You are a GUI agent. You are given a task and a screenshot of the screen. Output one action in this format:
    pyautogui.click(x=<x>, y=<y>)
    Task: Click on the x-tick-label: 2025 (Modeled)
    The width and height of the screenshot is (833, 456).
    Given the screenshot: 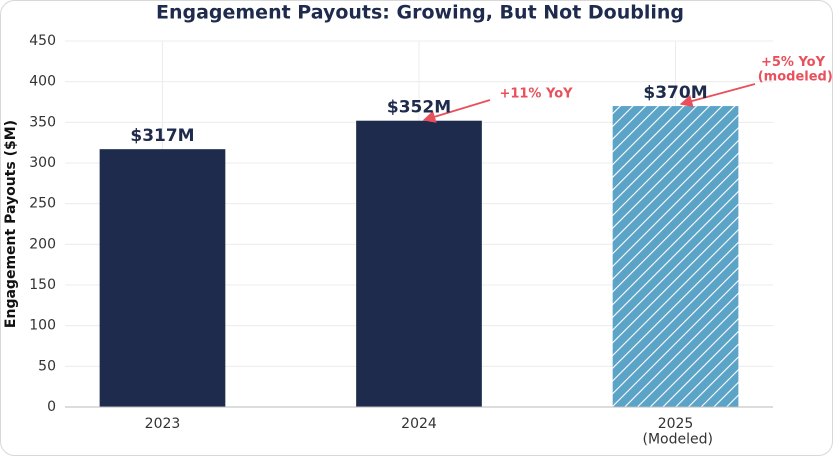 What is the action you would take?
    pyautogui.click(x=675, y=431)
    